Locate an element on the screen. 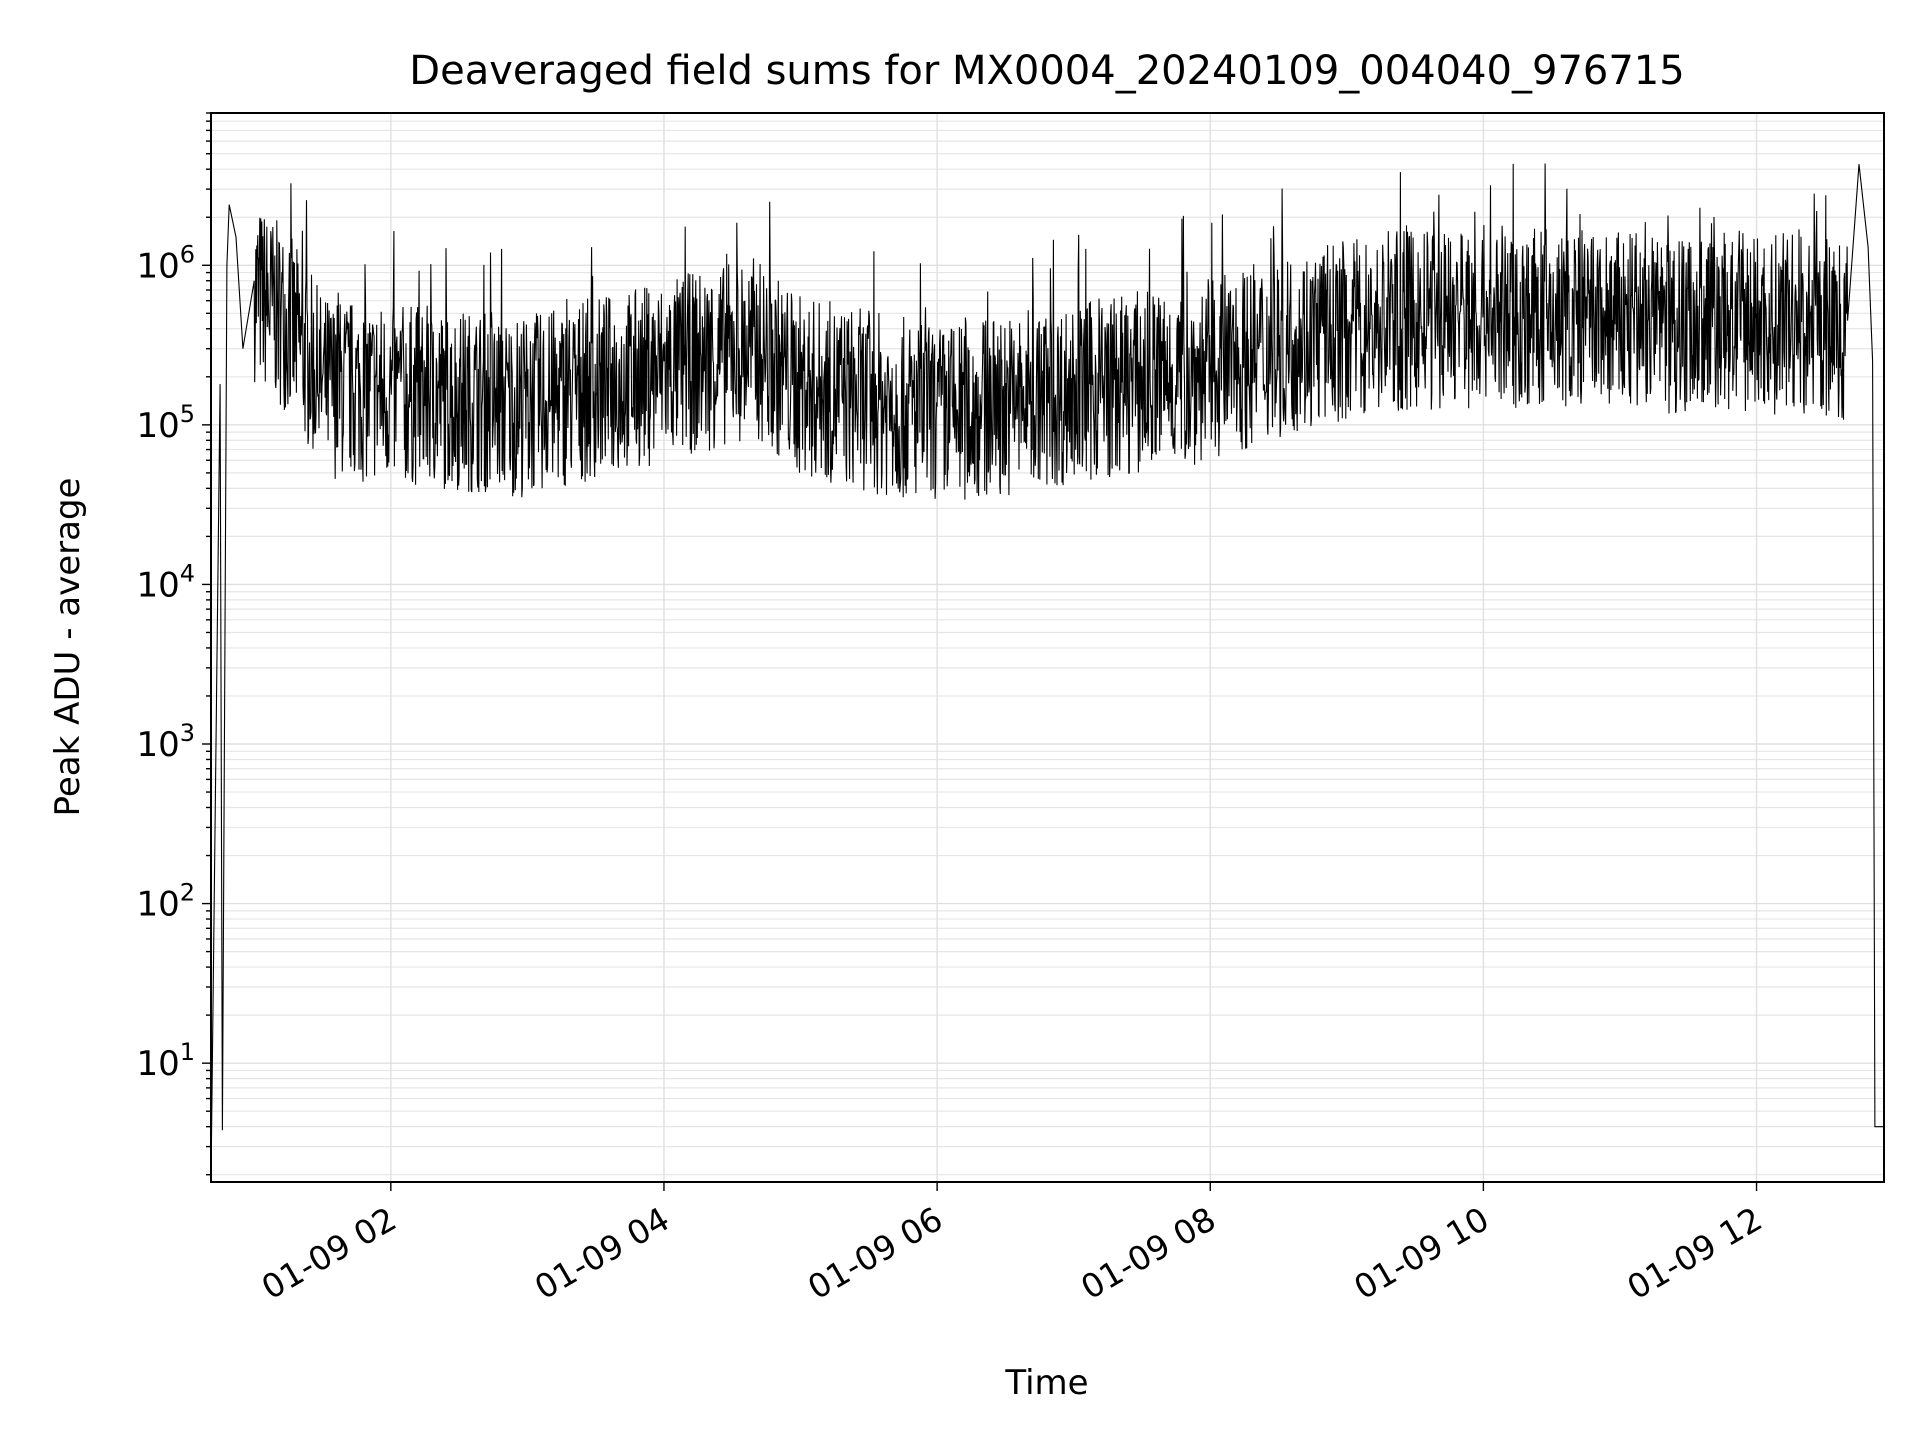 The width and height of the screenshot is (1920, 1440). y-axis: 10¹ 10² 10³ 10⁴ 10⁵ 10⁶ is located at coordinates (173, 644).